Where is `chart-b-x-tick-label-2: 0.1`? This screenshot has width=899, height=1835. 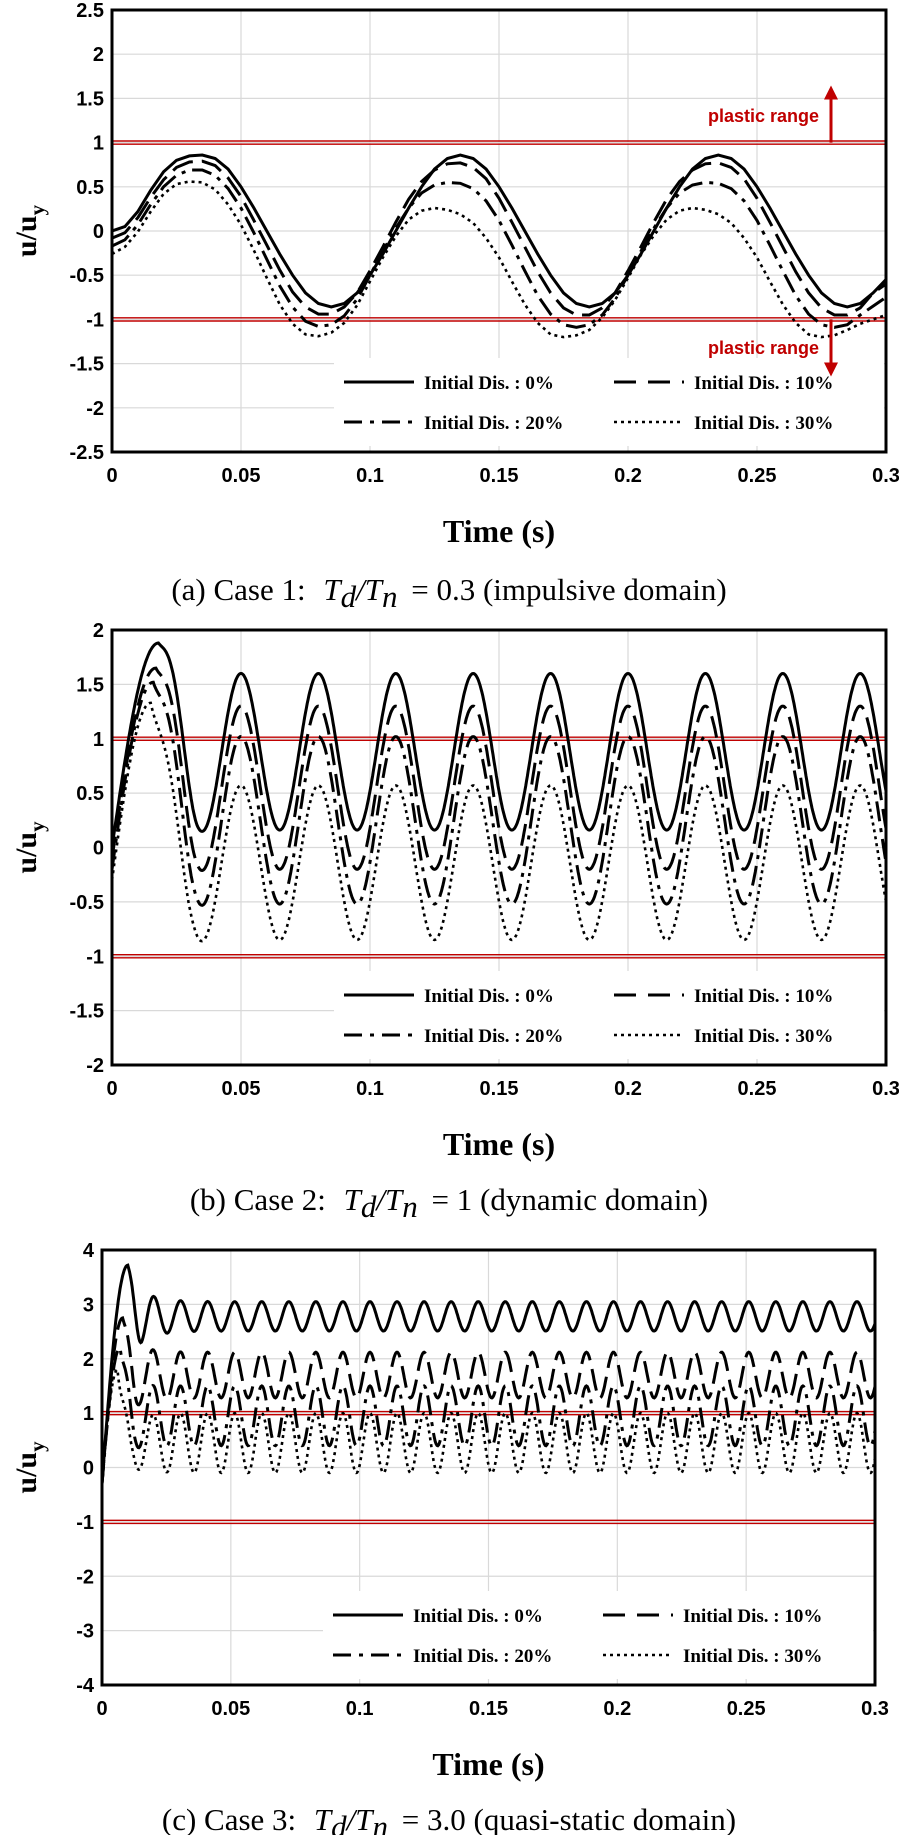 chart-b-x-tick-label-2: 0.1 is located at coordinates (370, 1089).